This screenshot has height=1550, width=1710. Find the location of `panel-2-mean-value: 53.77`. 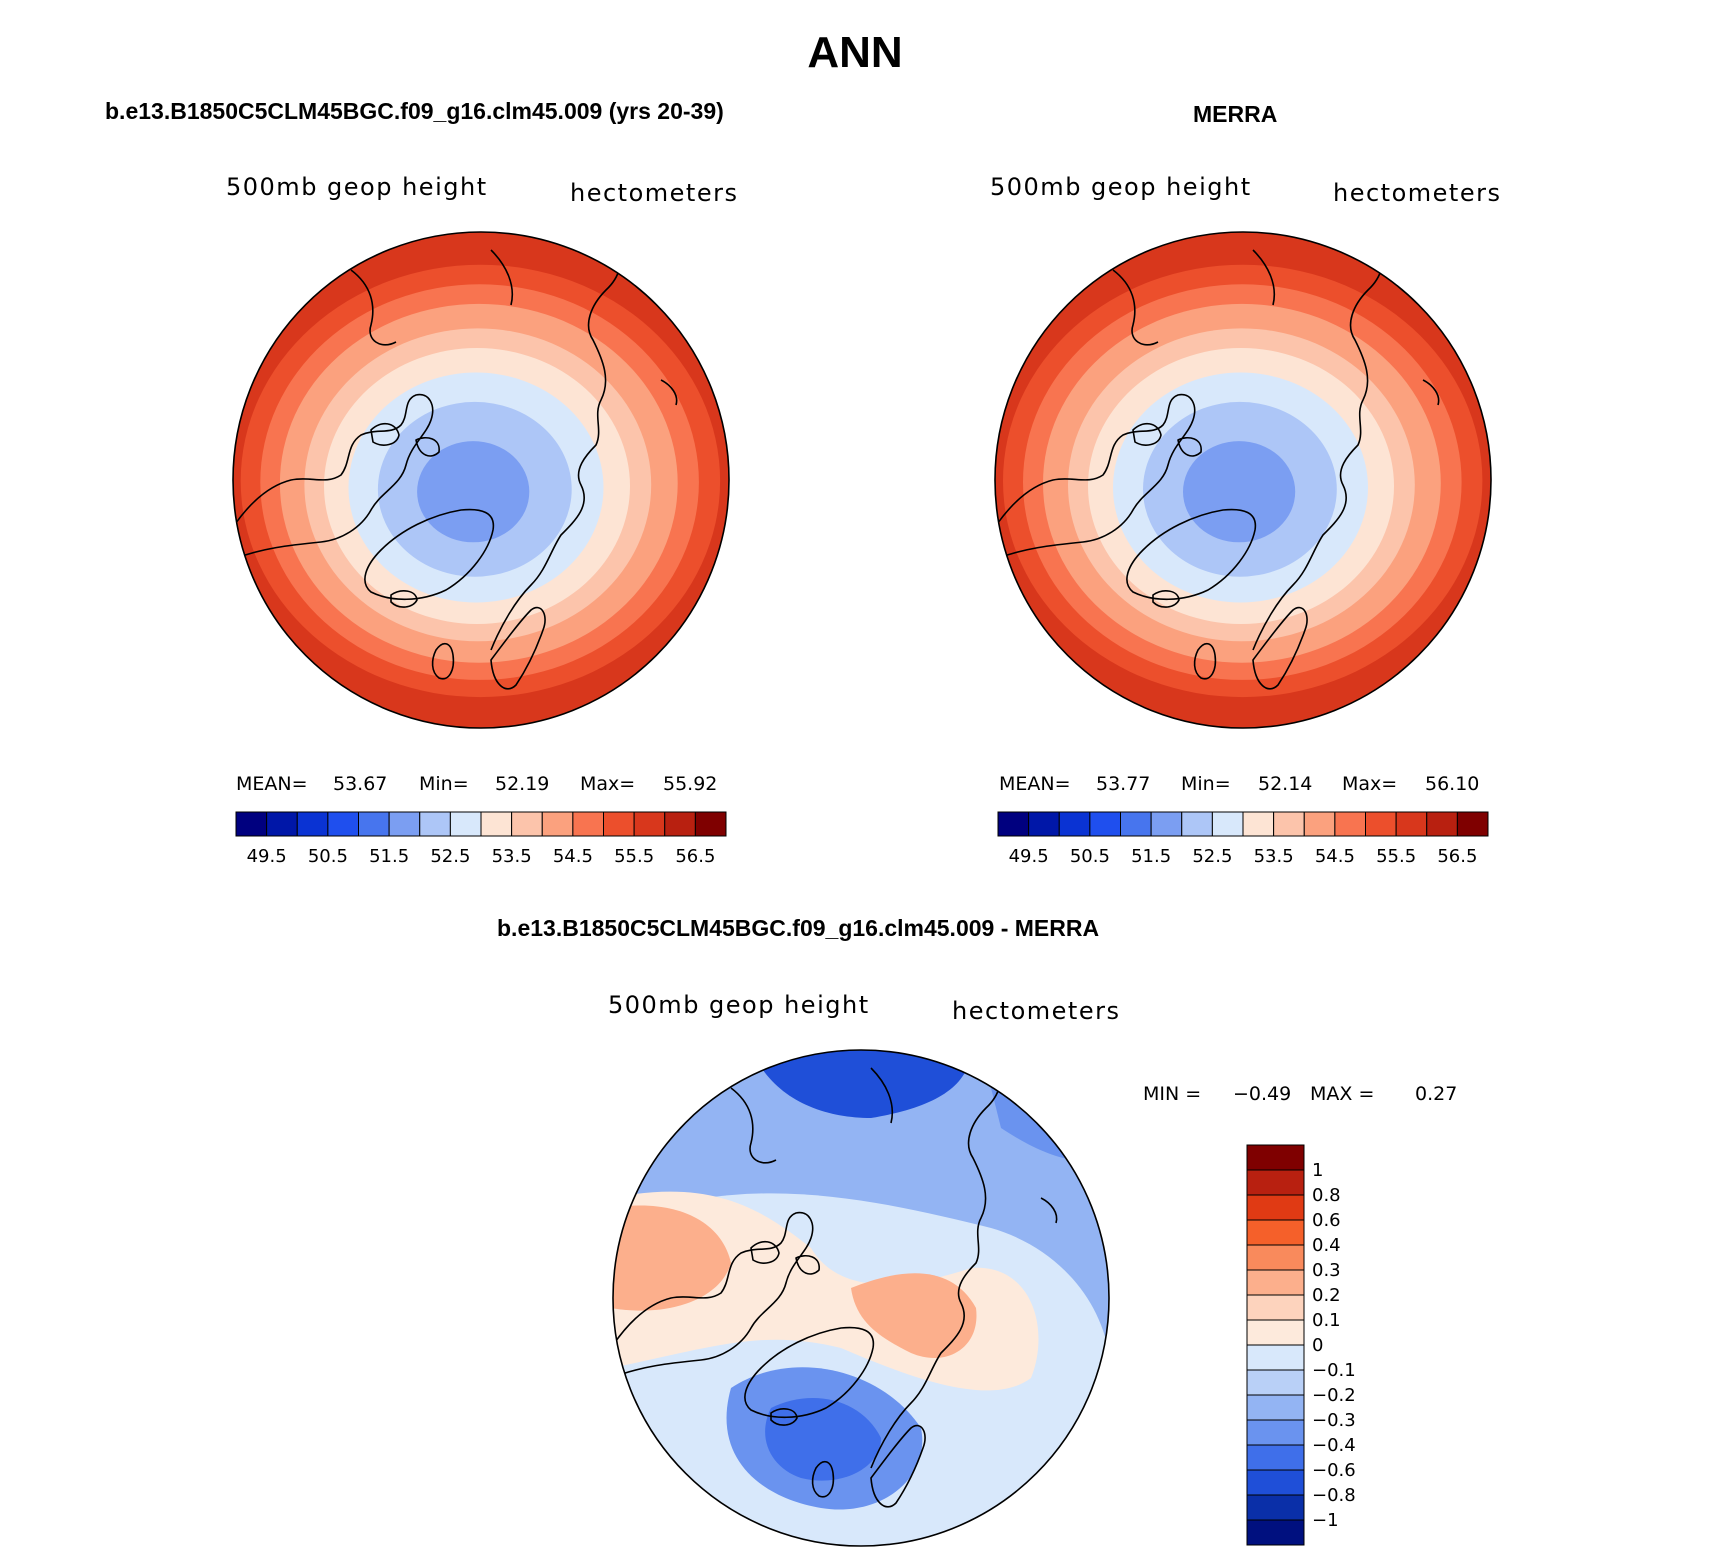

panel-2-mean-value: 53.77 is located at coordinates (1123, 784).